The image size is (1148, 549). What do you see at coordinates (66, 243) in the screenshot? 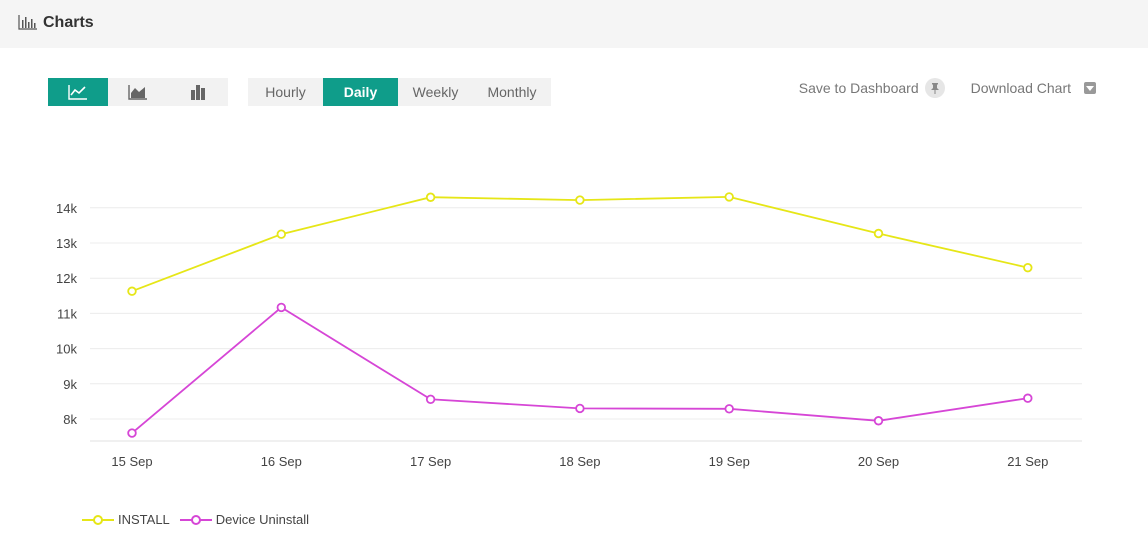
I see `y-tick-label: 13k` at bounding box center [66, 243].